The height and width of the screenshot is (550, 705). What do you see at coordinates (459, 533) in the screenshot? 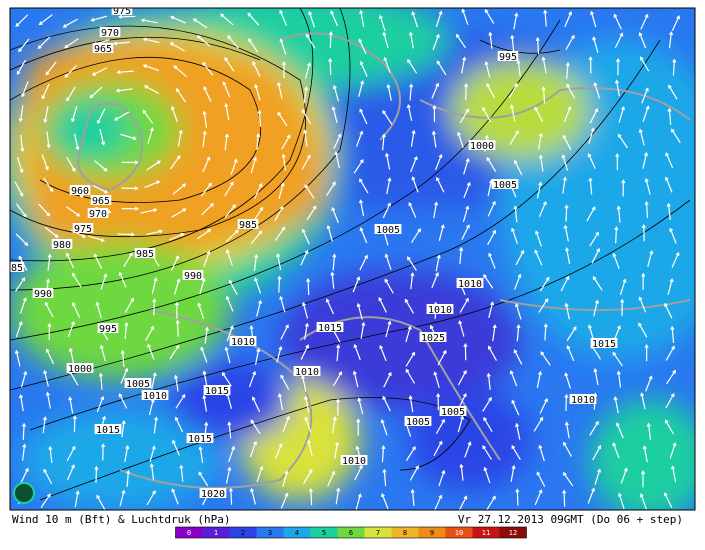
I see `colorbar-tick-label: 10` at bounding box center [459, 533].